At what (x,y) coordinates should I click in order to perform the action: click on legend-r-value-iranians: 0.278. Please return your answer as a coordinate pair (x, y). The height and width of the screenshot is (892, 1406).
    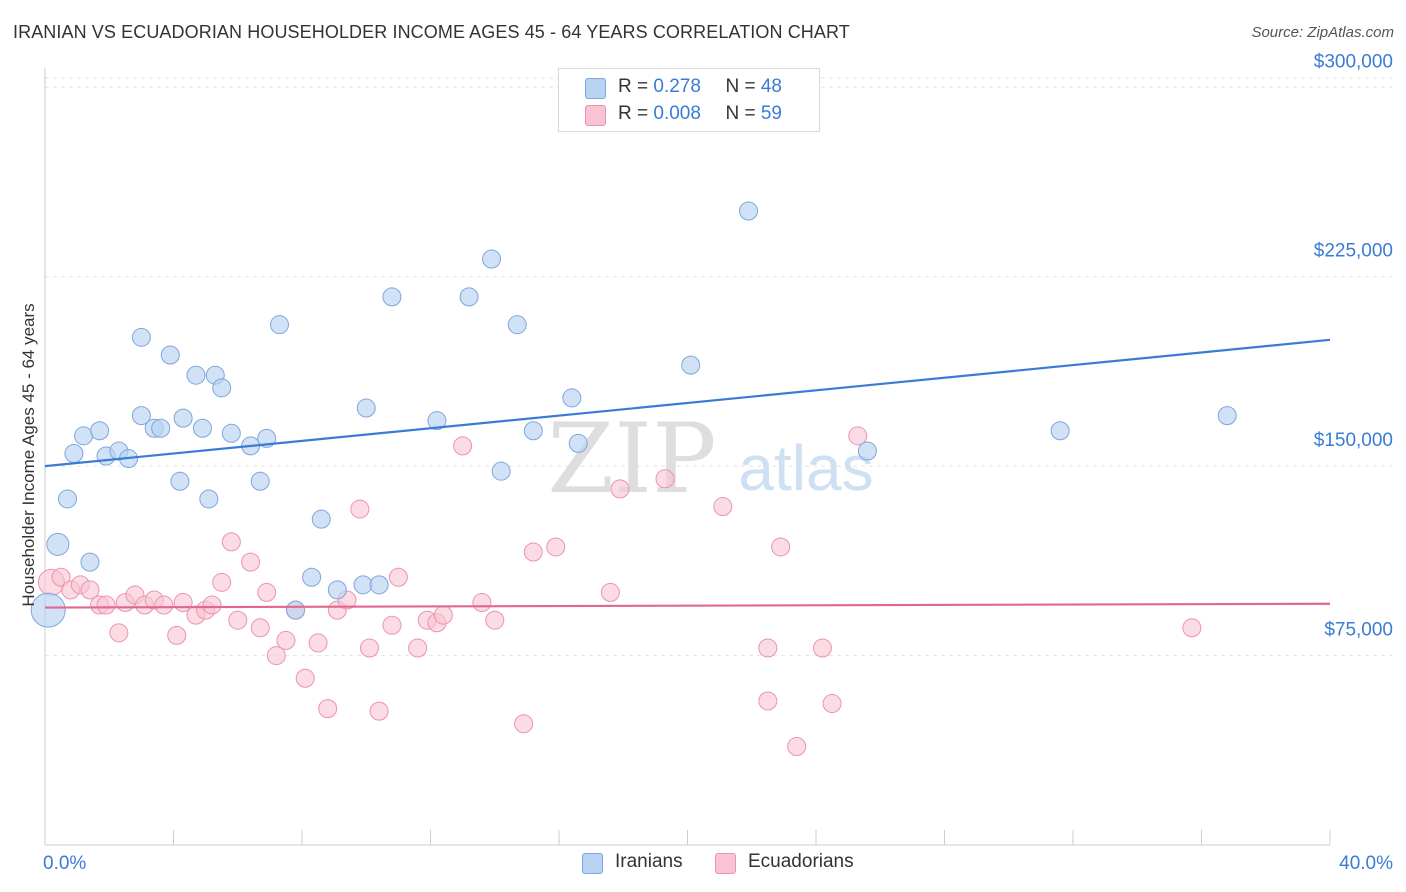
    Looking at the image, I should click on (677, 86).